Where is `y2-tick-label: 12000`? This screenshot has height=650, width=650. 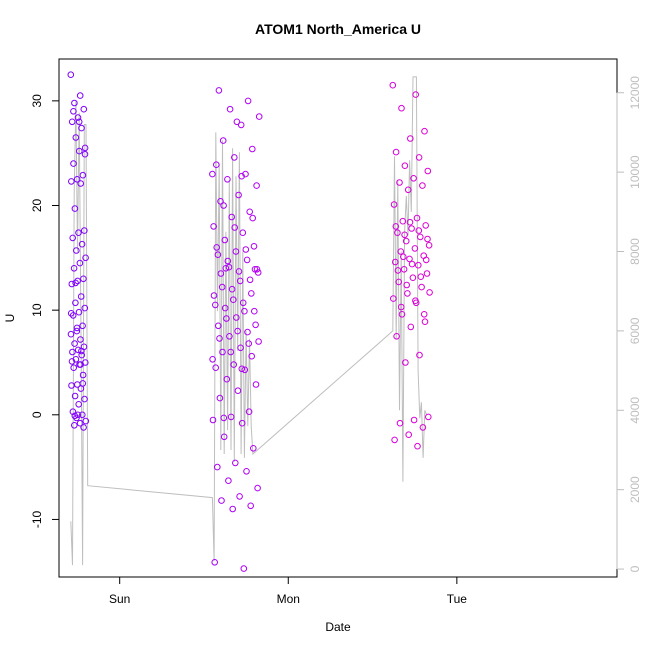 y2-tick-label: 12000 is located at coordinates (635, 93).